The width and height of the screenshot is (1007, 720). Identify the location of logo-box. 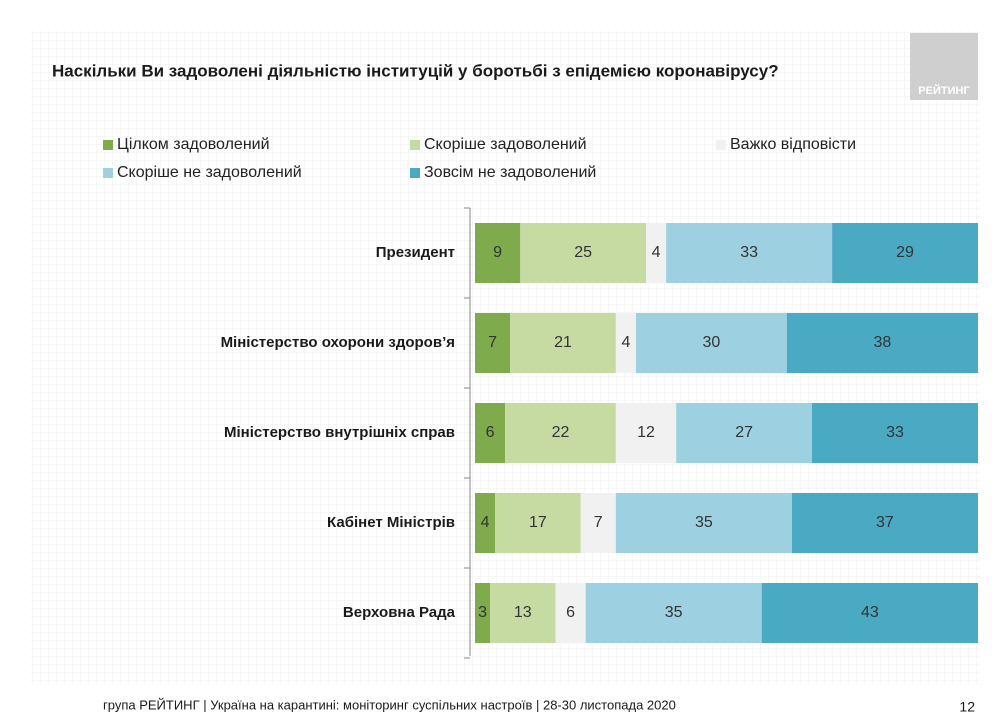
(944, 66).